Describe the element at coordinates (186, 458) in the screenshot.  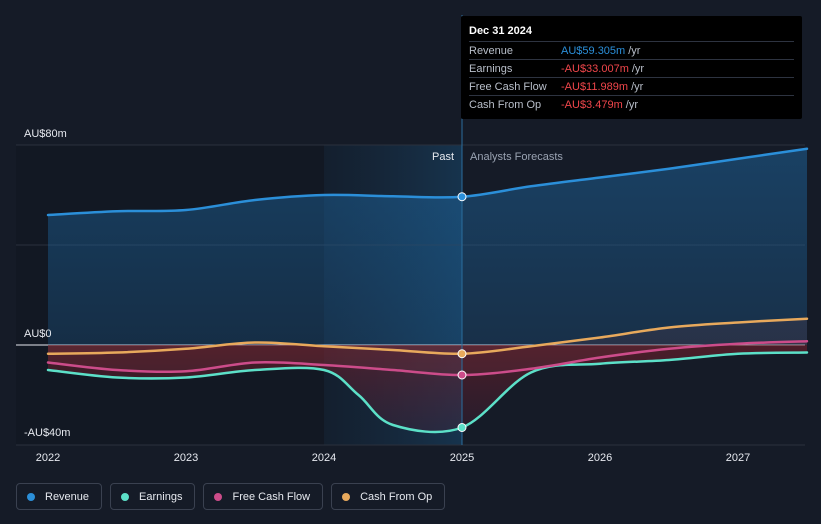
I see `x-tick-label: 2023` at that location.